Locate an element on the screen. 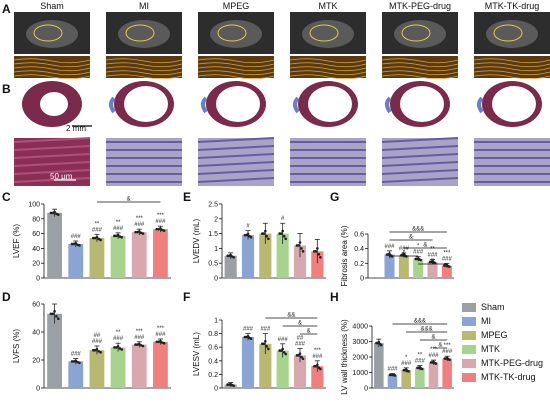  y-axis-label: LV wall thickness (%) is located at coordinates (344, 357).